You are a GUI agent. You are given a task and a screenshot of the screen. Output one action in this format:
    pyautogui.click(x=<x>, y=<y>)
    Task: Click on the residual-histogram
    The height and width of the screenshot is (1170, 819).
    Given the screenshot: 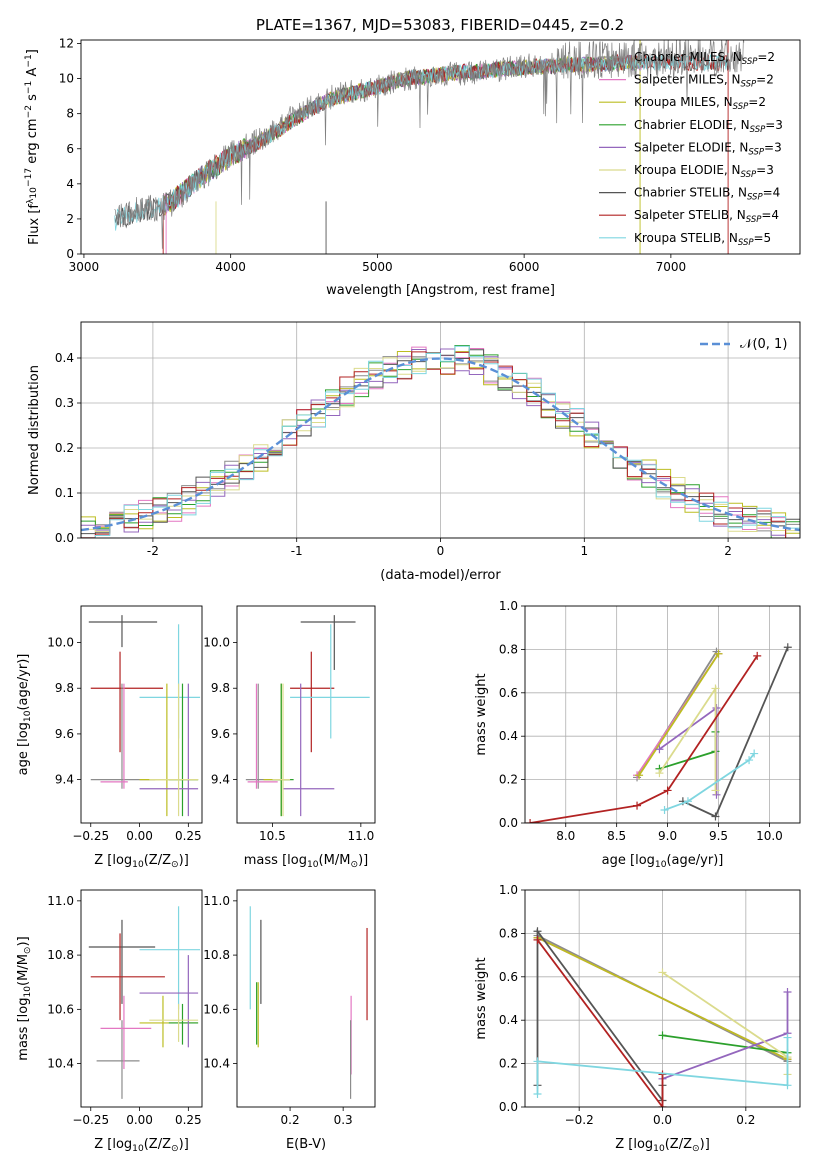 What is the action you would take?
    pyautogui.click(x=440, y=441)
    